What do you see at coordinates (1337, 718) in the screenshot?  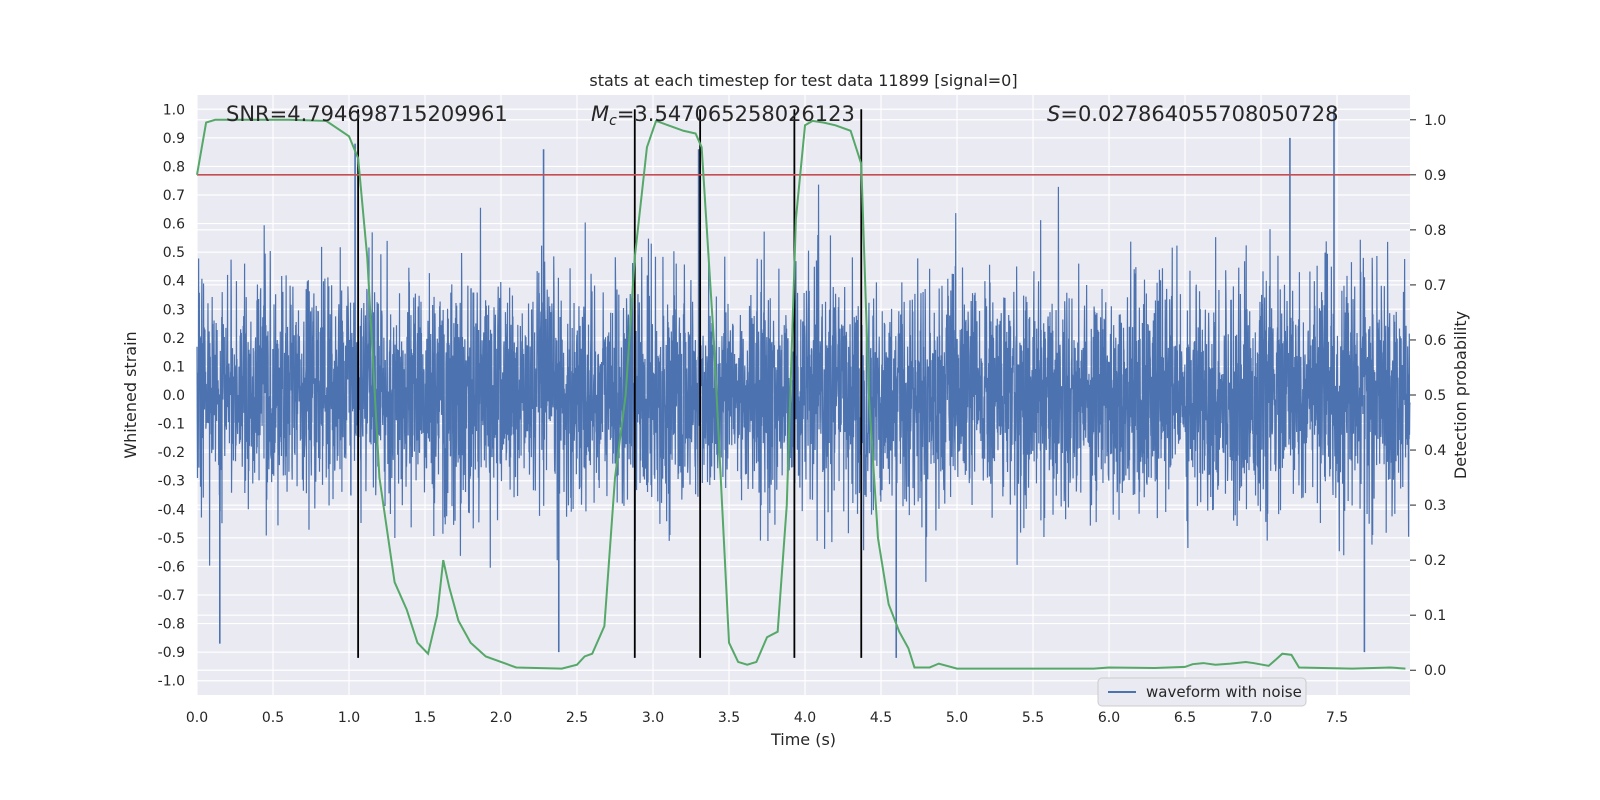 I see `x-tick-label: 7.5` at bounding box center [1337, 718].